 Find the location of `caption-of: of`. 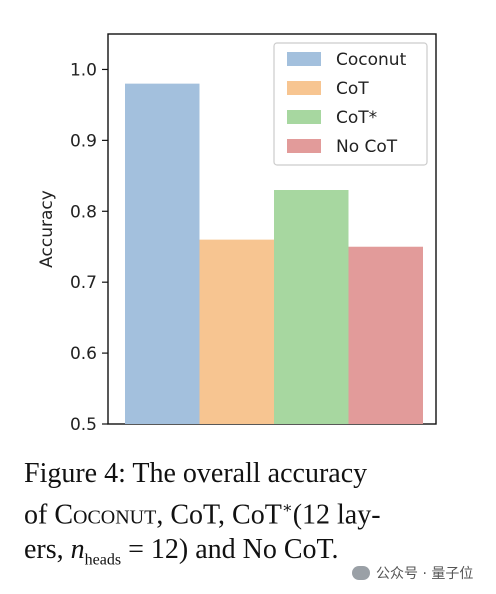

caption-of: of is located at coordinates (36, 515).